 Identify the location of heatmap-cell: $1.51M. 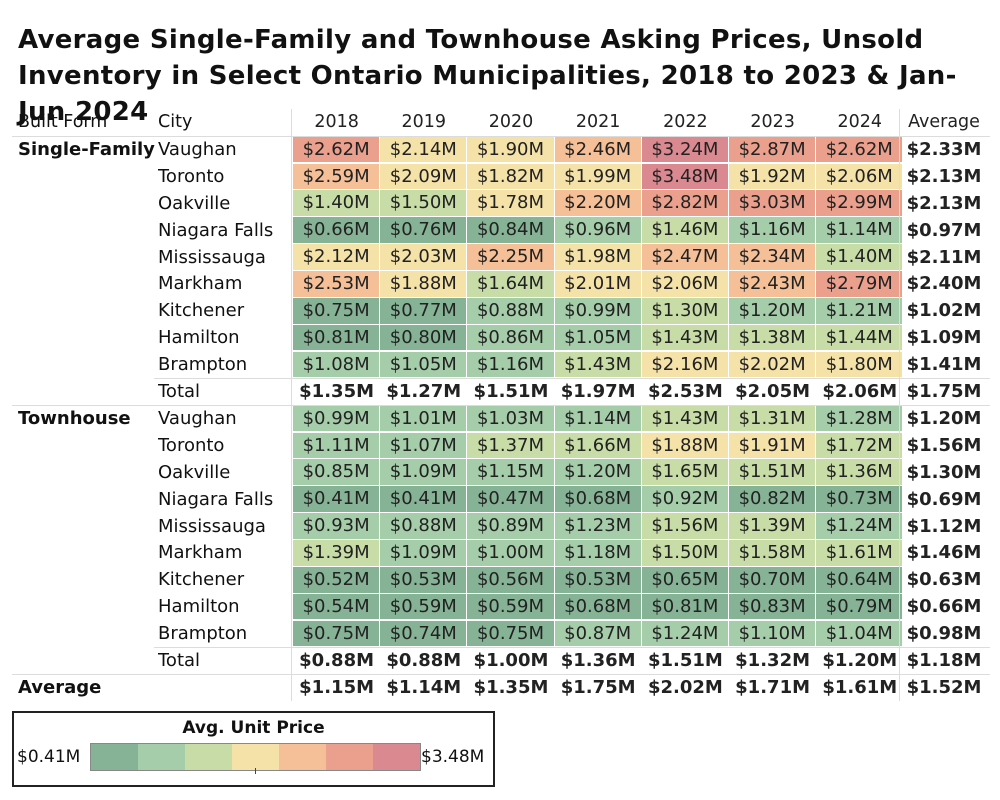
(772, 472).